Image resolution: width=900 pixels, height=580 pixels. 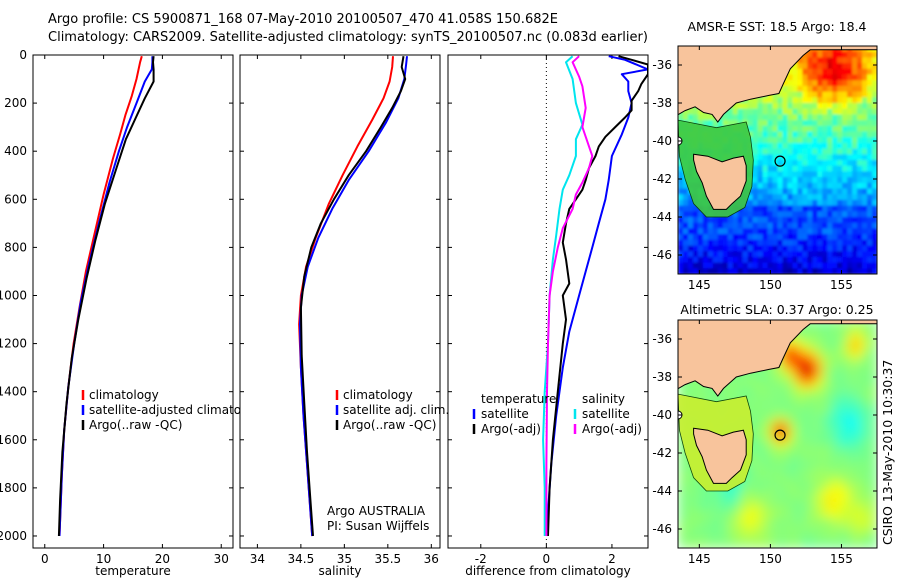 What do you see at coordinates (221, 559) in the screenshot?
I see `x-tick-label: 30` at bounding box center [221, 559].